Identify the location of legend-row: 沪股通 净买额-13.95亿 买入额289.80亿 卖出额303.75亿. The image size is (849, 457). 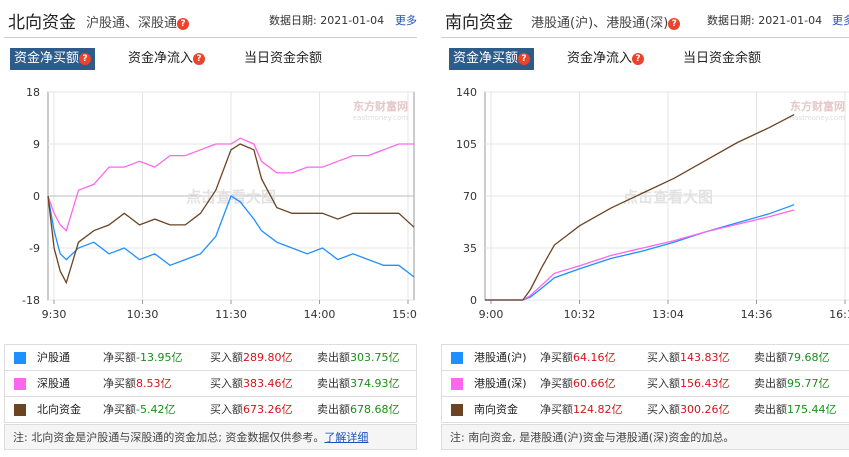
(210, 358).